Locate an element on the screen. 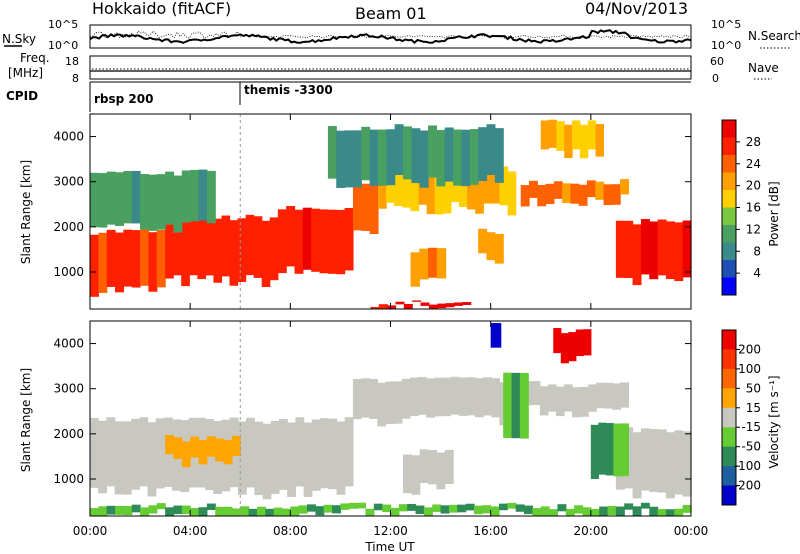  noise-search-trace is located at coordinates (390, 34).